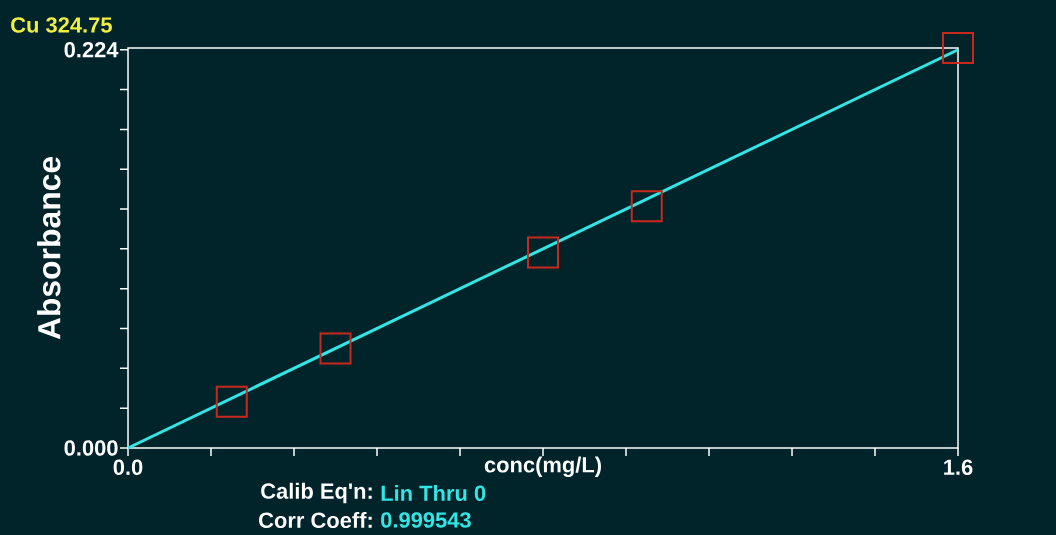  Describe the element at coordinates (91, 448) in the screenshot. I see `y-tick-label: 0.000` at that location.